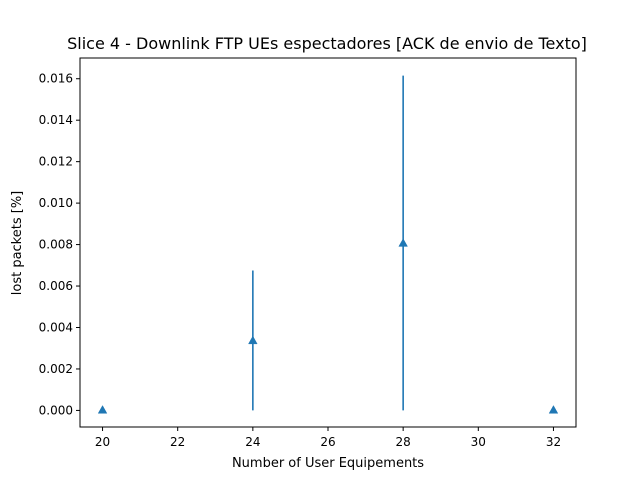  I want to click on x-axis-label: Number of User Equipements, so click(328, 463).